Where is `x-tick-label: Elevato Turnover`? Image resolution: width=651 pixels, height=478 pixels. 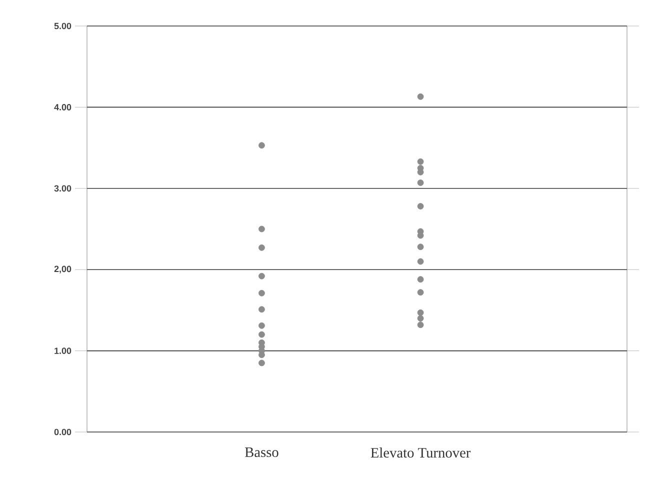
x-tick-label: Elevato Turnover is located at coordinates (420, 453).